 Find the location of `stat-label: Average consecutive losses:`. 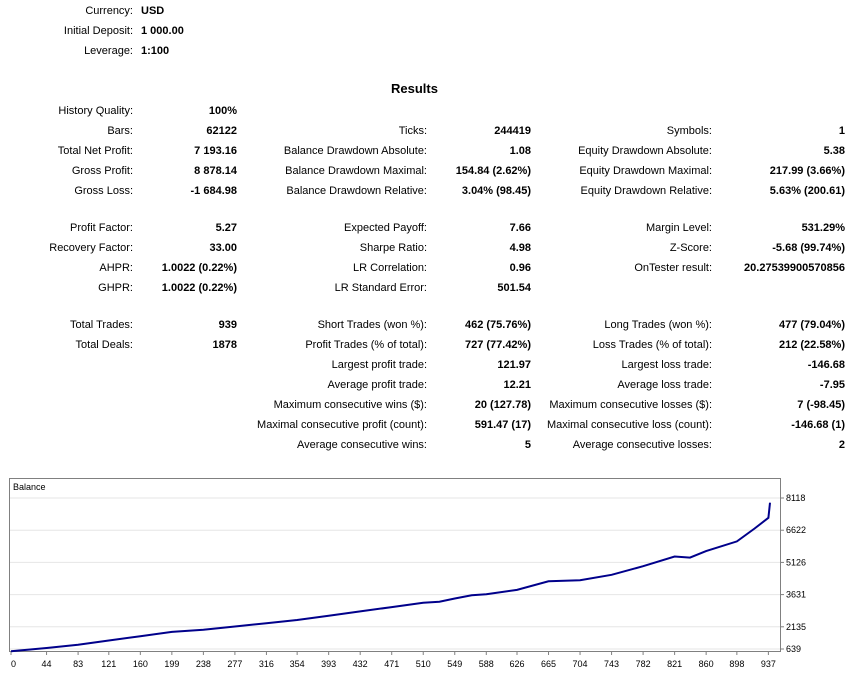

stat-label: Average consecutive losses: is located at coordinates (642, 445).